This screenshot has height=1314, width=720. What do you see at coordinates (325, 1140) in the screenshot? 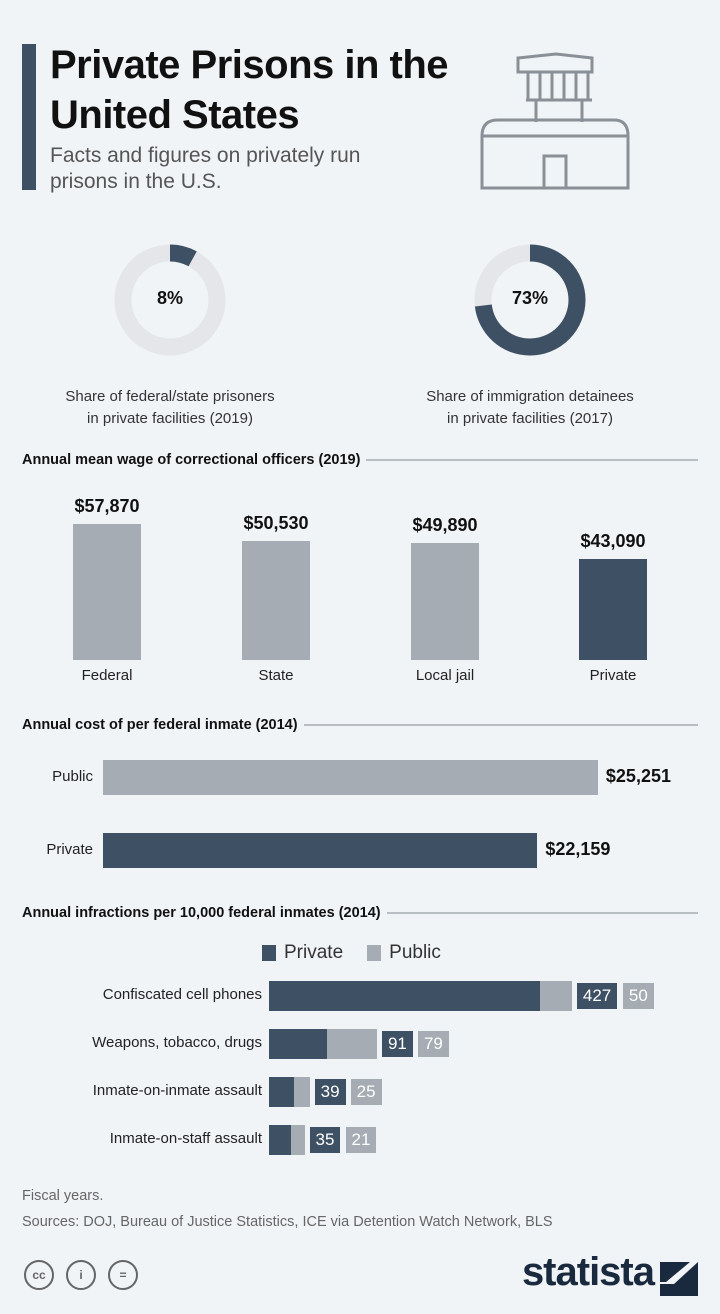
I see `infraction-value-private: 35` at bounding box center [325, 1140].